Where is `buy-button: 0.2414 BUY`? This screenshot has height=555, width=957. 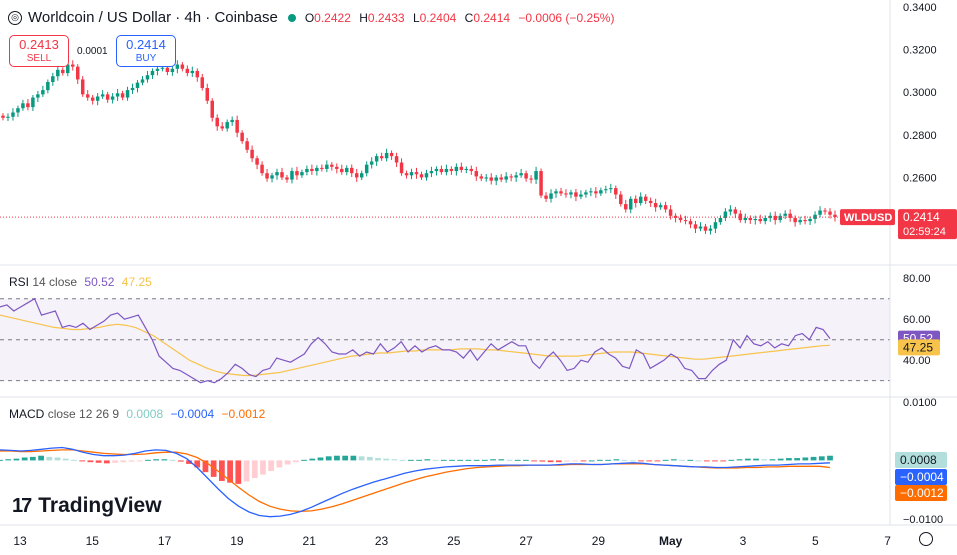
buy-button: 0.2414 BUY is located at coordinates (146, 51).